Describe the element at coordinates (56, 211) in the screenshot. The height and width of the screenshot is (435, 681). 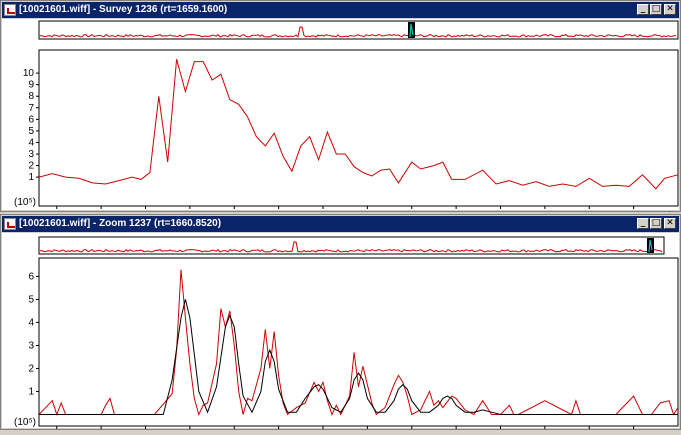
I see `x-tick-label: 805.5` at that location.